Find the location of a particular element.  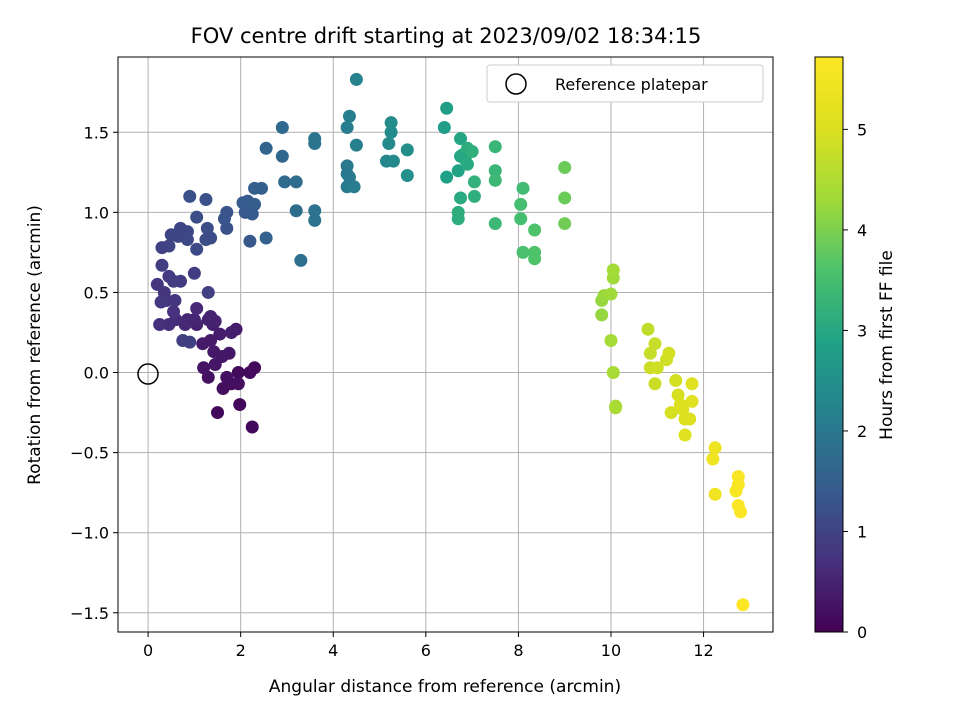

y-tick-label: −1.5 is located at coordinates (89, 613).